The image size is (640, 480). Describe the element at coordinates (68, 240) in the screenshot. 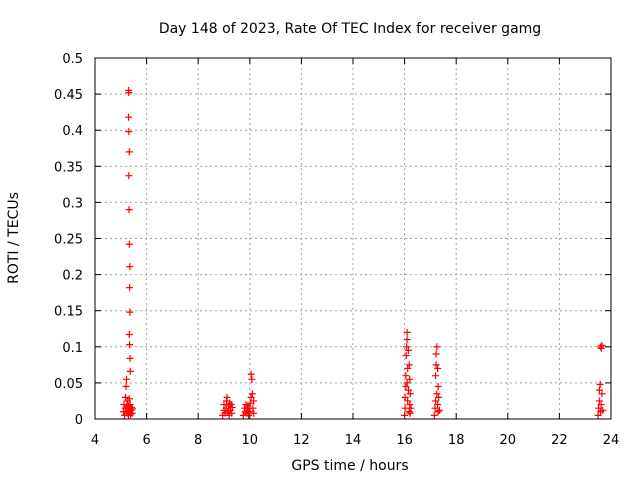

I see `y-tick-label: 0.25` at that location.